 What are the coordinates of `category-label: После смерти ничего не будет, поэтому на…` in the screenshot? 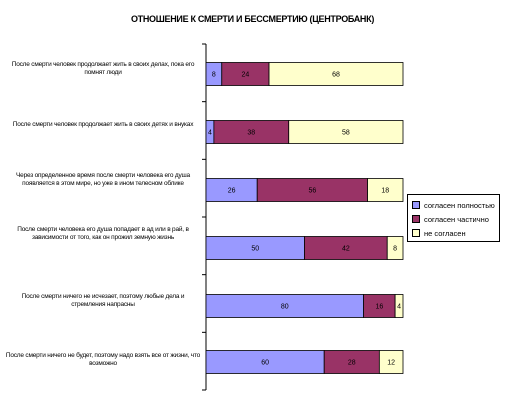 It's located at (103, 359).